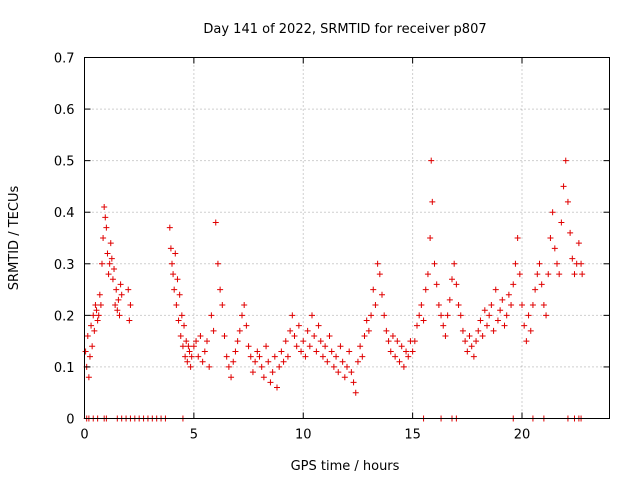  I want to click on x-tick-label: 5, so click(194, 435).